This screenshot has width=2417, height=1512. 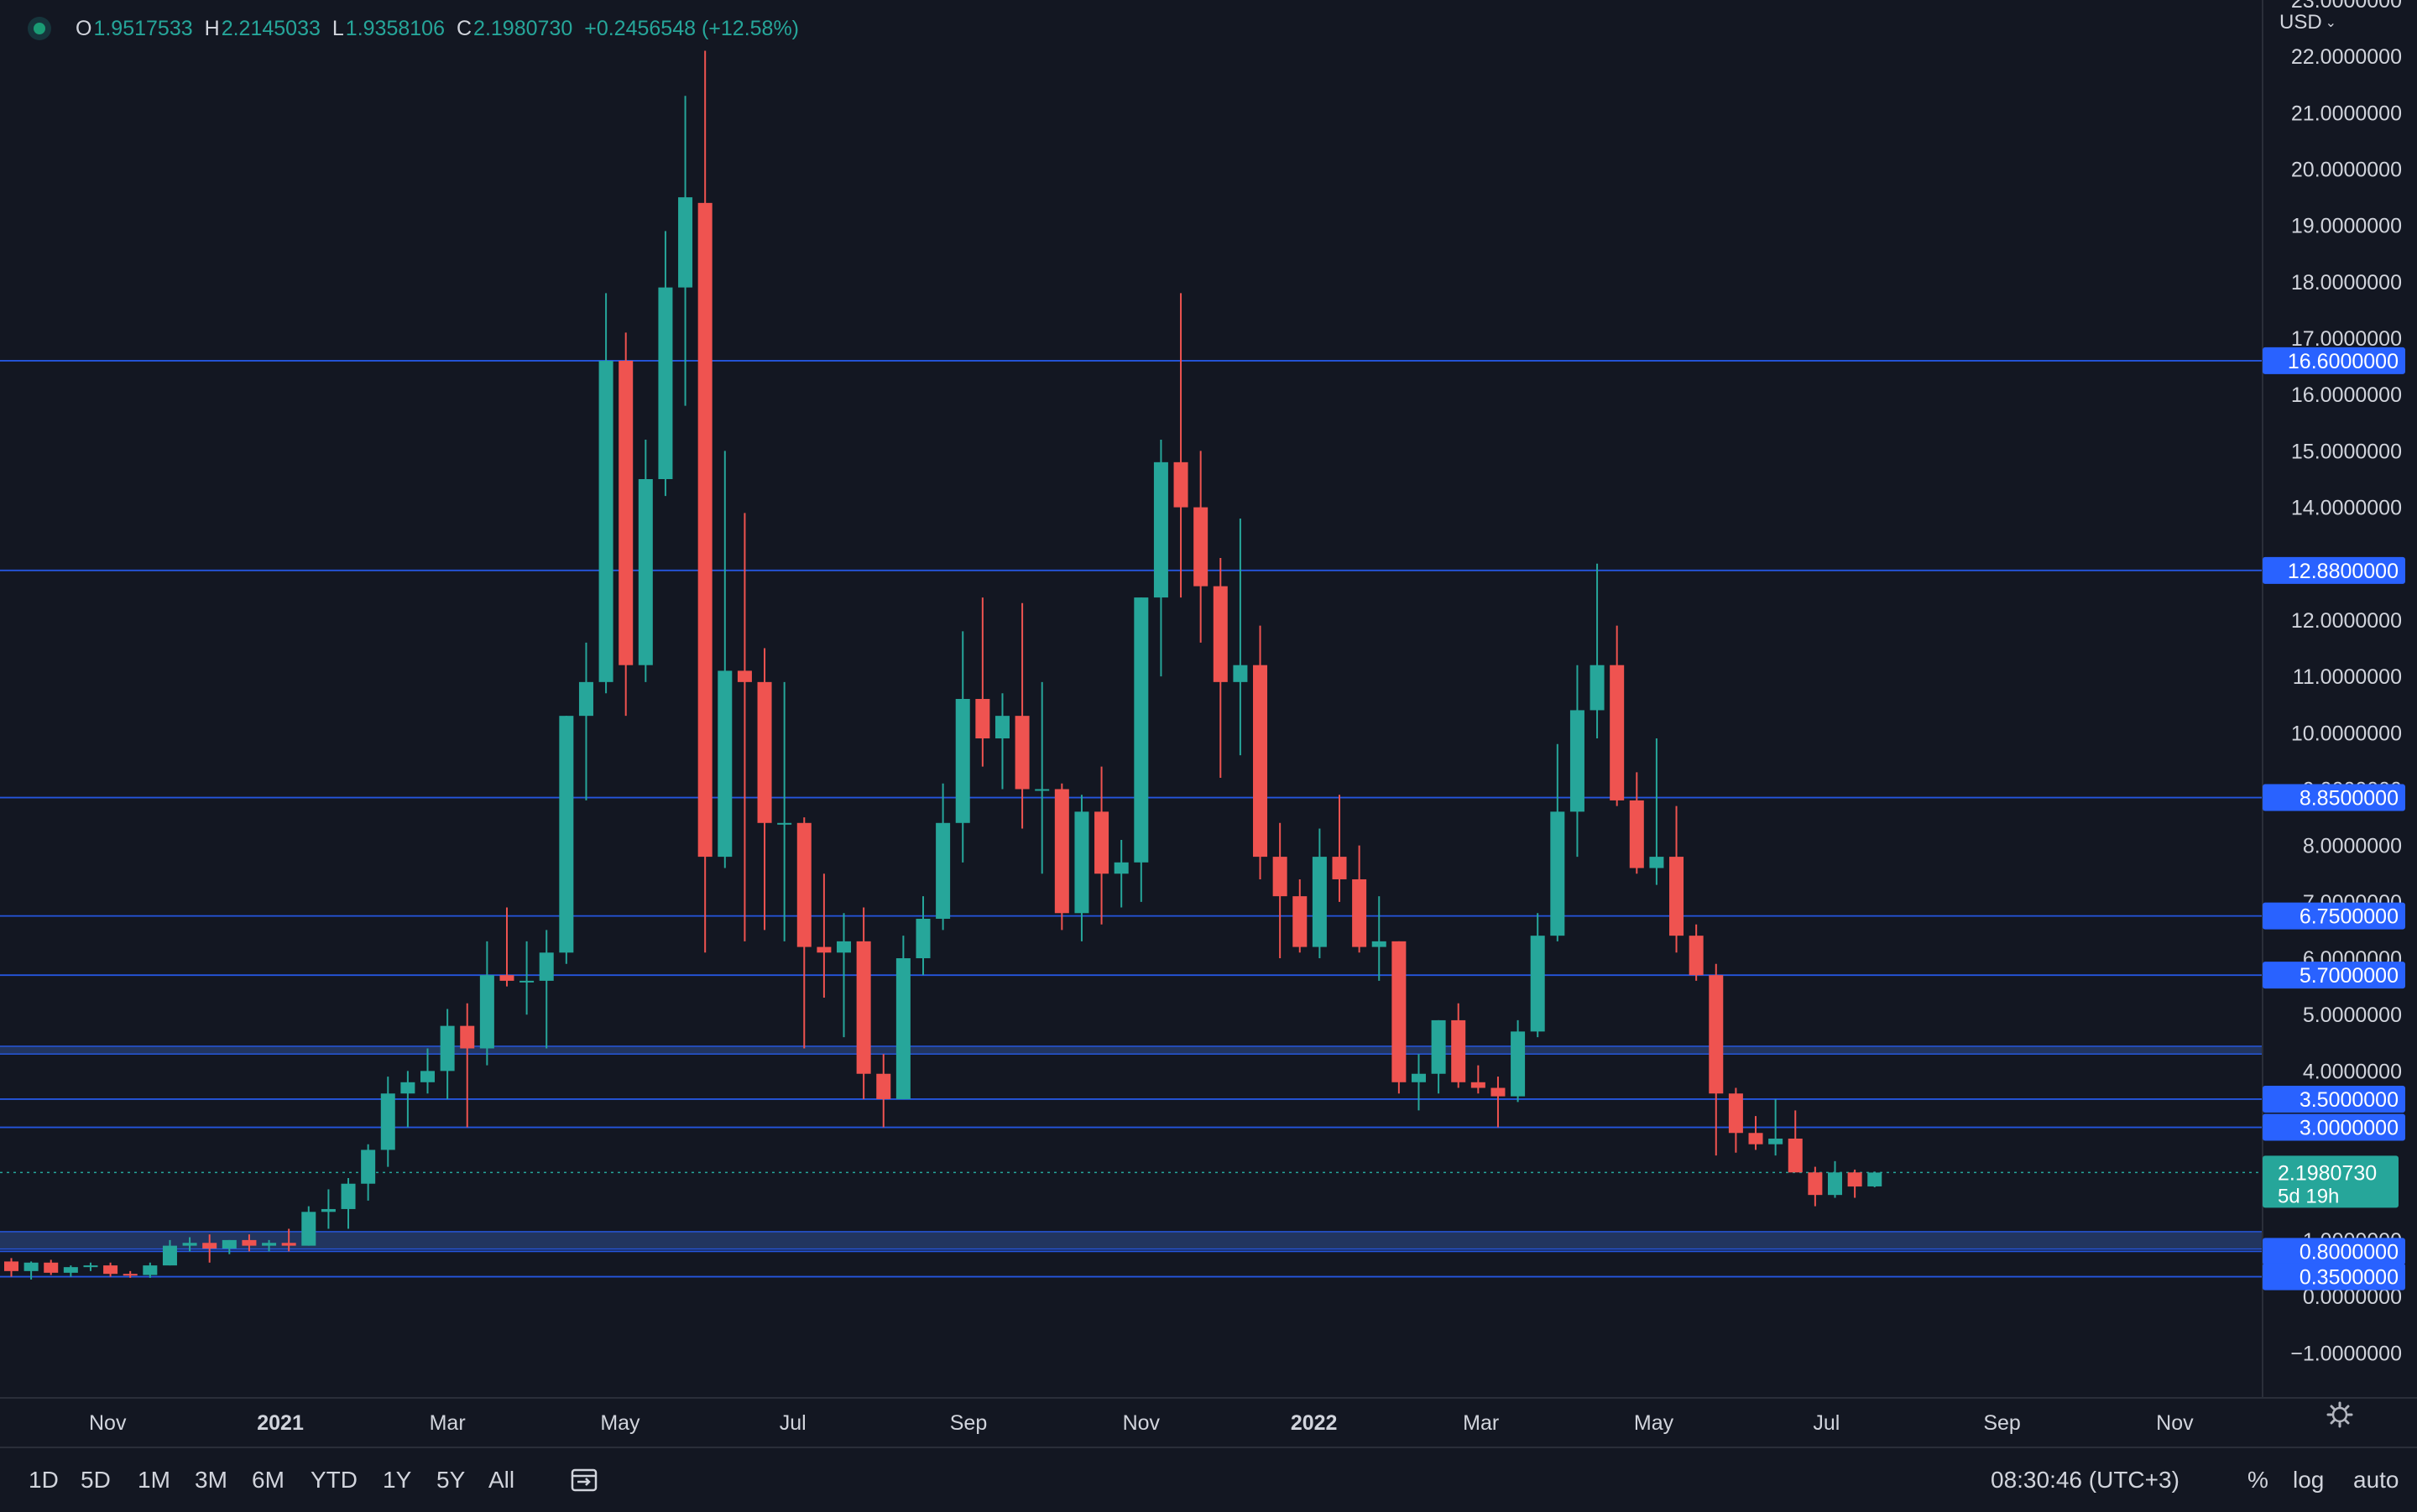 What do you see at coordinates (96, 1480) in the screenshot?
I see `range-button-5d: 5D` at bounding box center [96, 1480].